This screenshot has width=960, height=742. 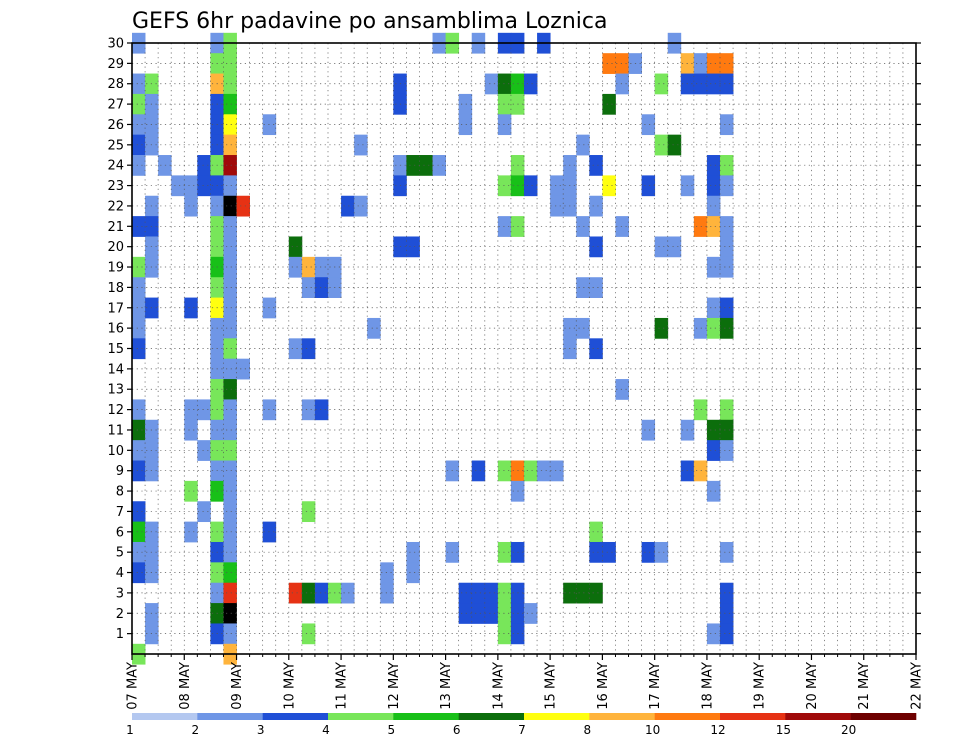 I want to click on y-tick-label: 12, so click(x=115, y=410).